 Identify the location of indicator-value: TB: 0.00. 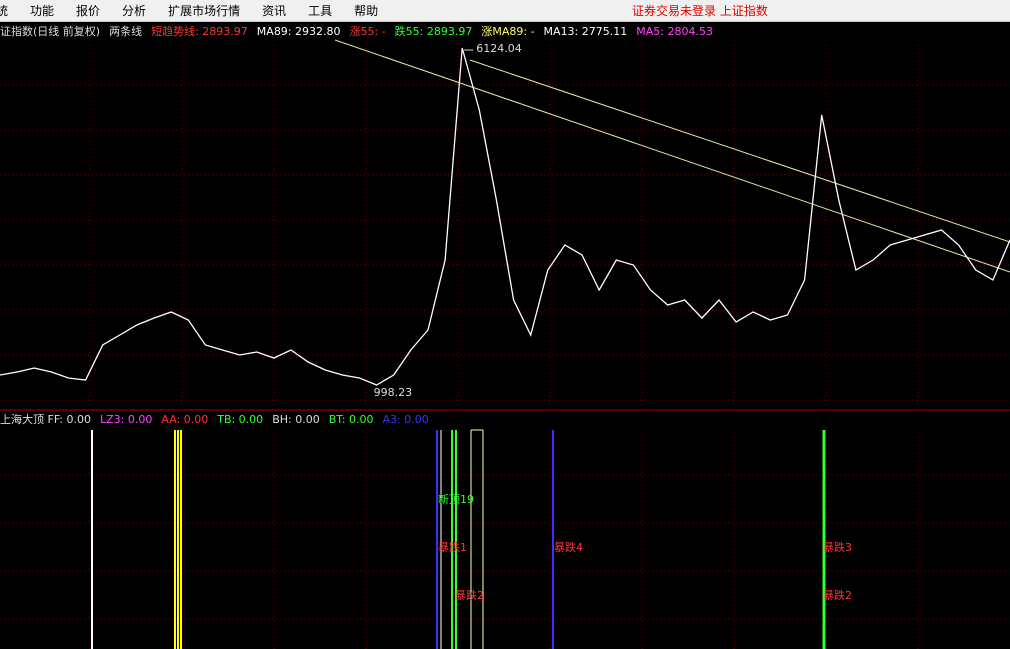
(240, 419).